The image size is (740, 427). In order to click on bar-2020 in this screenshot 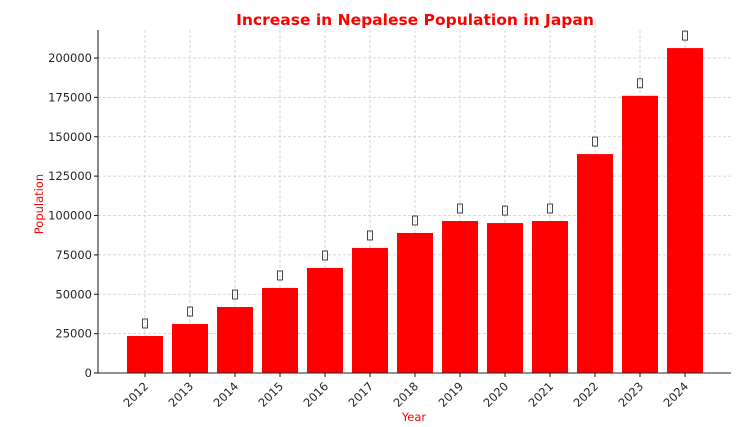, I will do `click(505, 298)`.